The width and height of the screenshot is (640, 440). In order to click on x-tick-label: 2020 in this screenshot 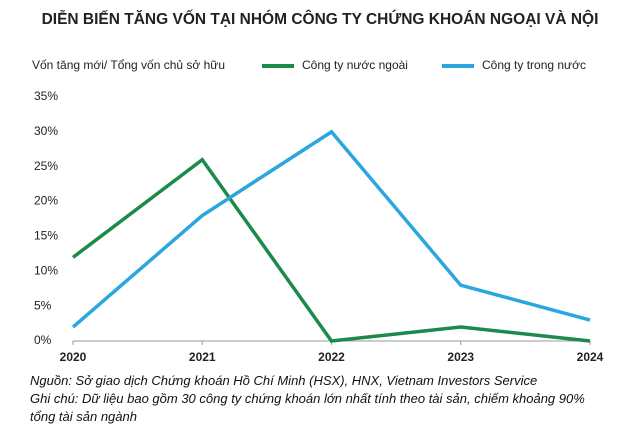, I will do `click(73, 357)`.